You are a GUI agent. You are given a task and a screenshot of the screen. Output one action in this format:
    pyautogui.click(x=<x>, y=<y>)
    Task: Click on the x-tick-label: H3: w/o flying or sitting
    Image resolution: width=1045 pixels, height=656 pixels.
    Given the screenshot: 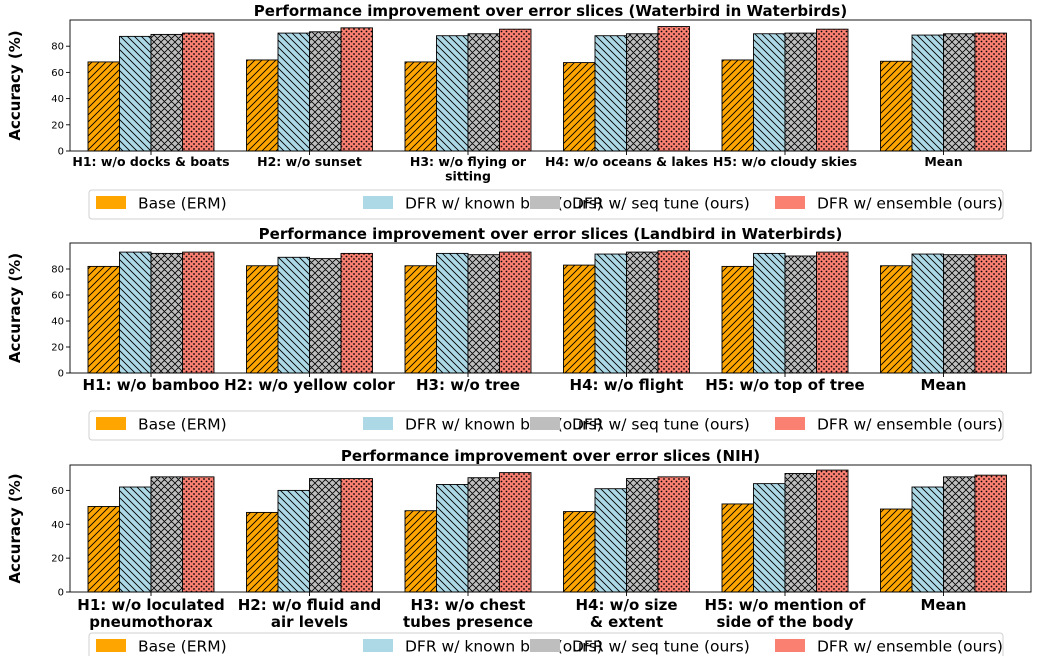 What is the action you would take?
    pyautogui.click(x=468, y=169)
    